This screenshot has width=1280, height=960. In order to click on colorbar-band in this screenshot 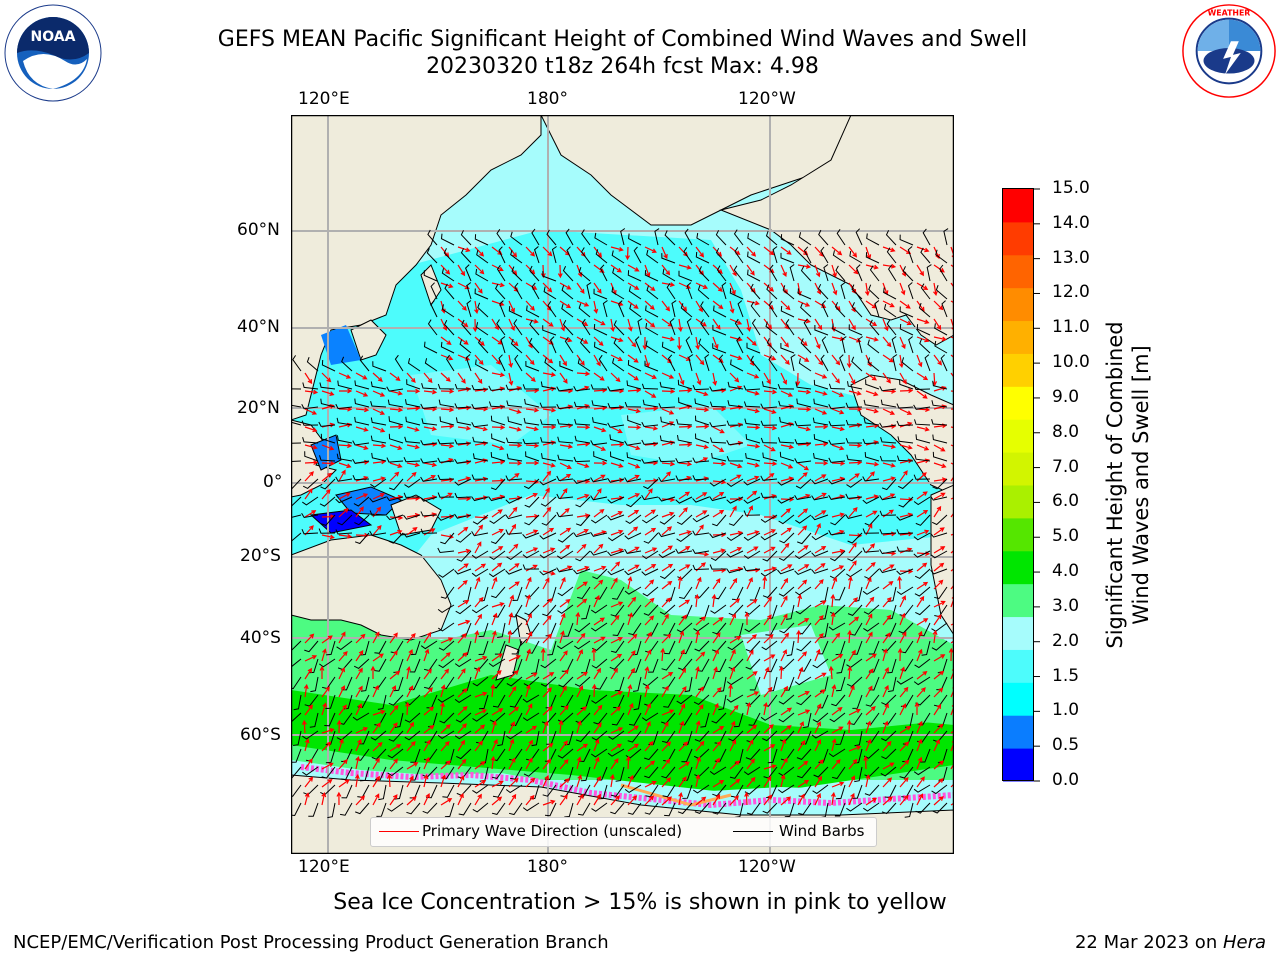, I will do `click(1018, 370)`.